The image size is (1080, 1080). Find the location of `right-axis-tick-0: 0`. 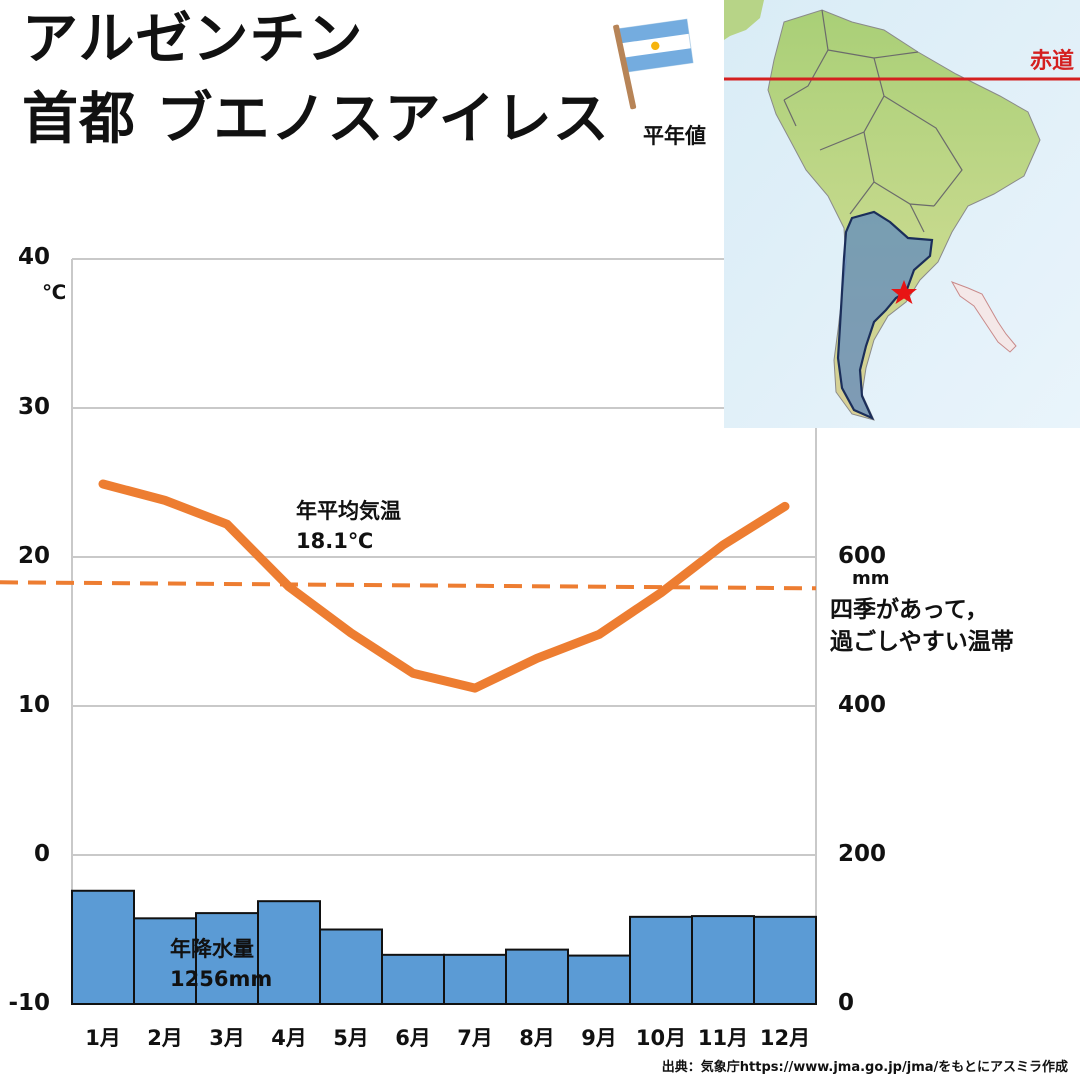

right-axis-tick-0: 0 is located at coordinates (846, 1003).